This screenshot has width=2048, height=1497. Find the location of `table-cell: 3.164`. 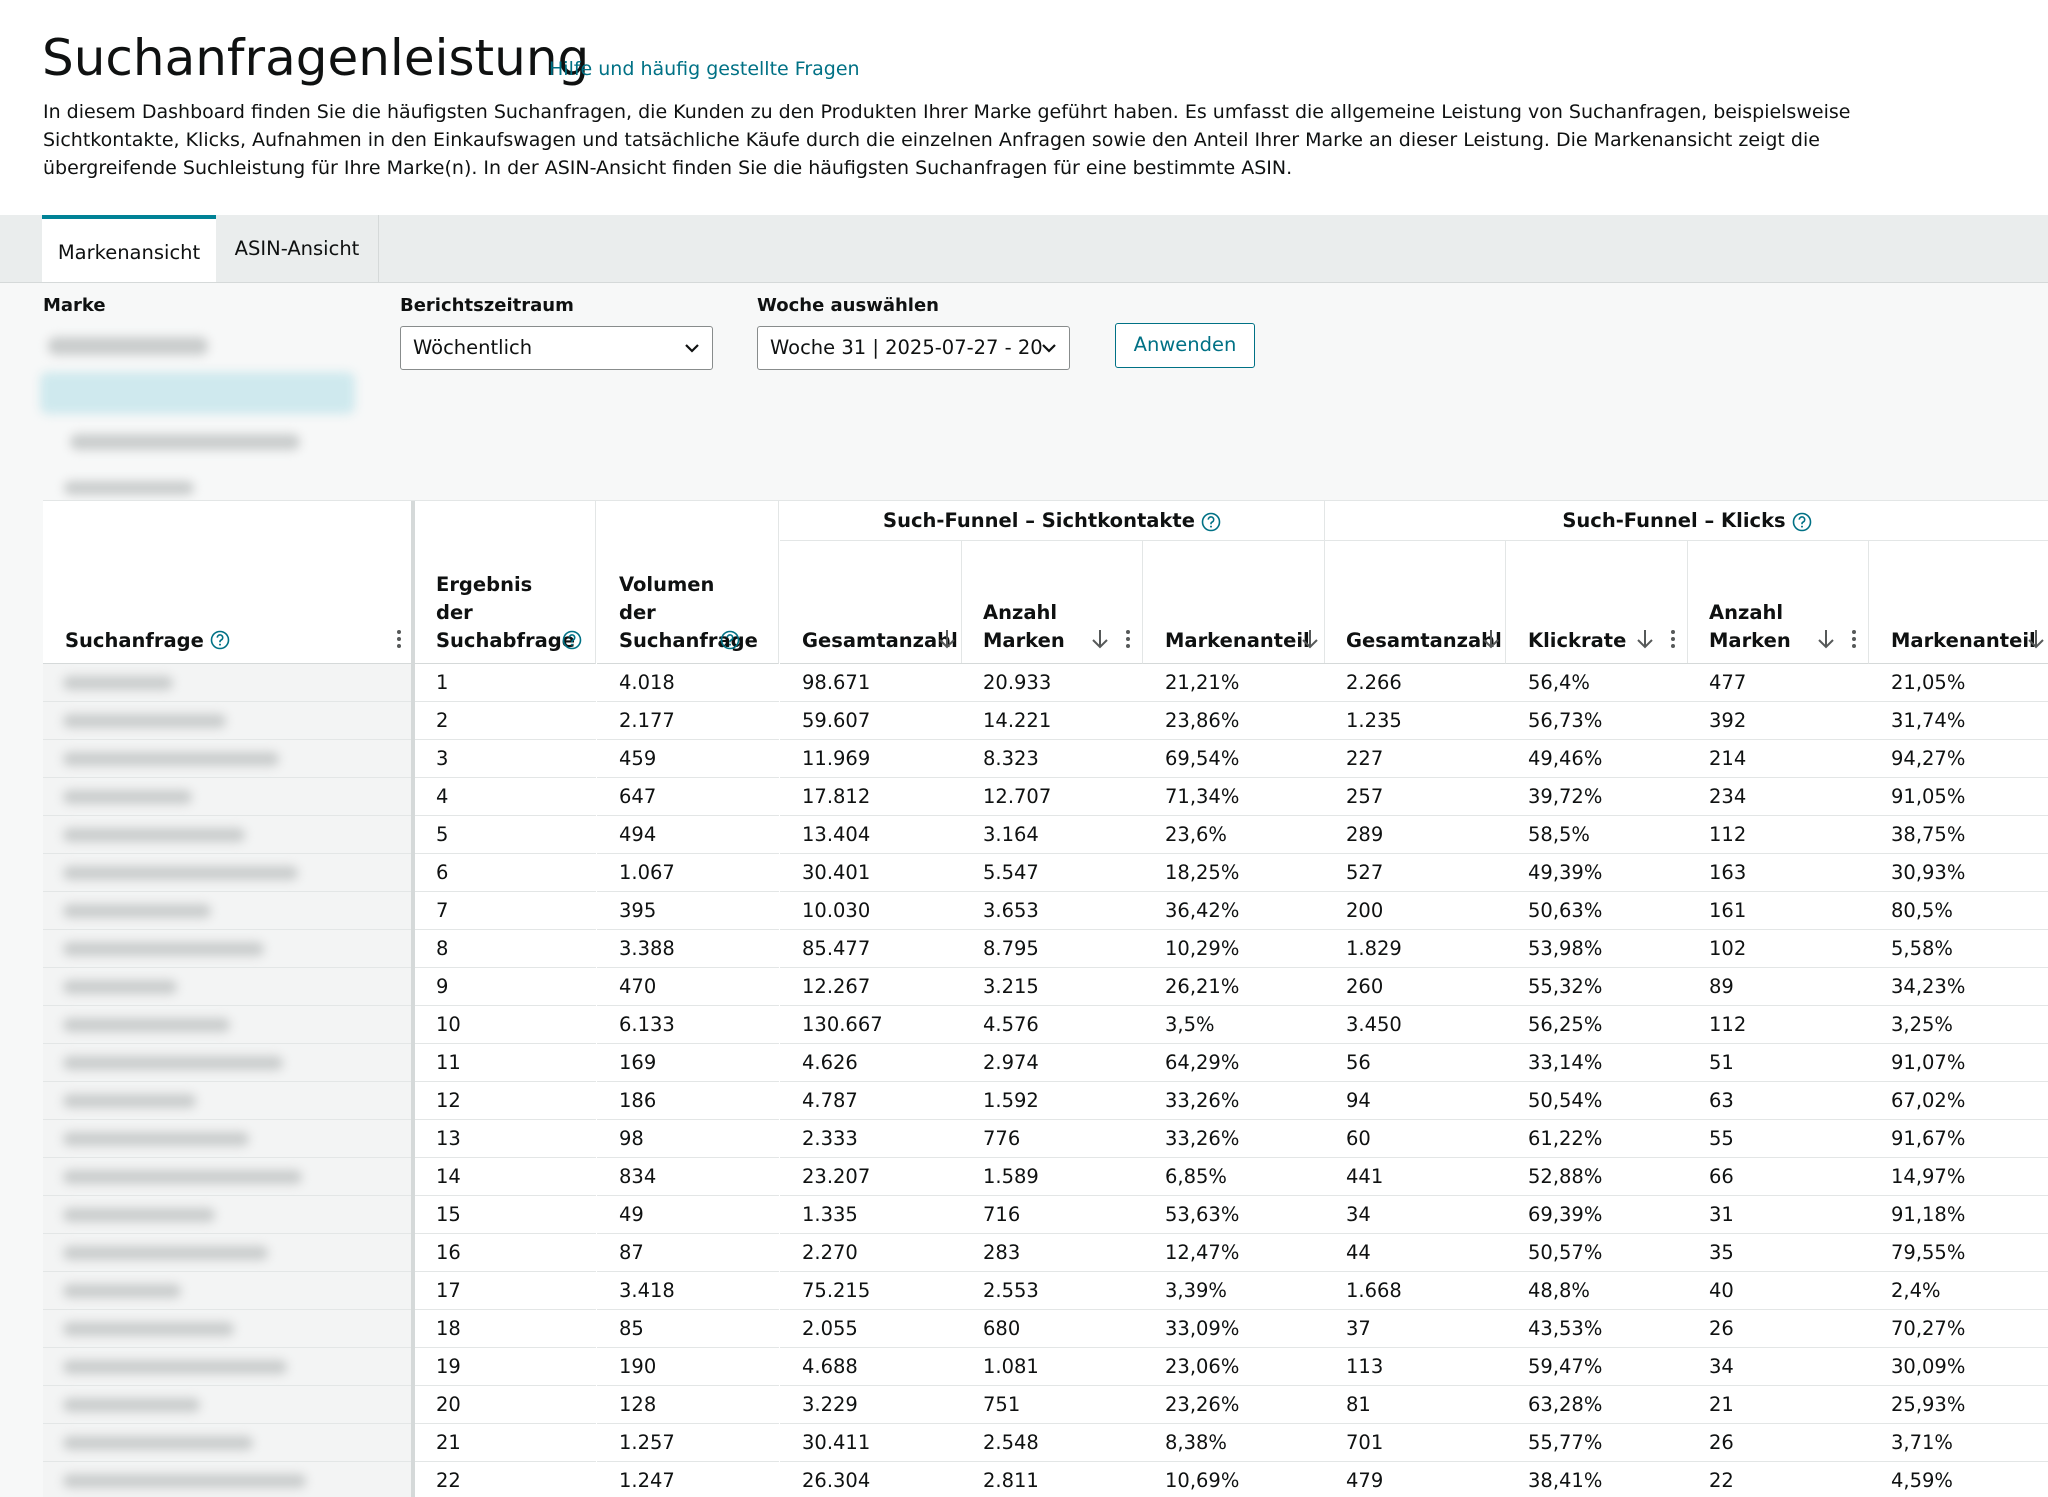

table-cell: 3.164 is located at coordinates (1052, 835).